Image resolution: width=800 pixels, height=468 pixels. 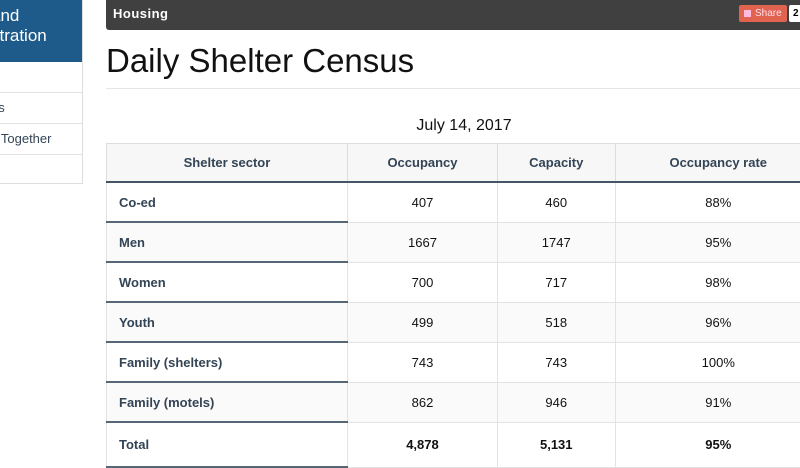 What do you see at coordinates (227, 242) in the screenshot?
I see `table-cell: Men` at bounding box center [227, 242].